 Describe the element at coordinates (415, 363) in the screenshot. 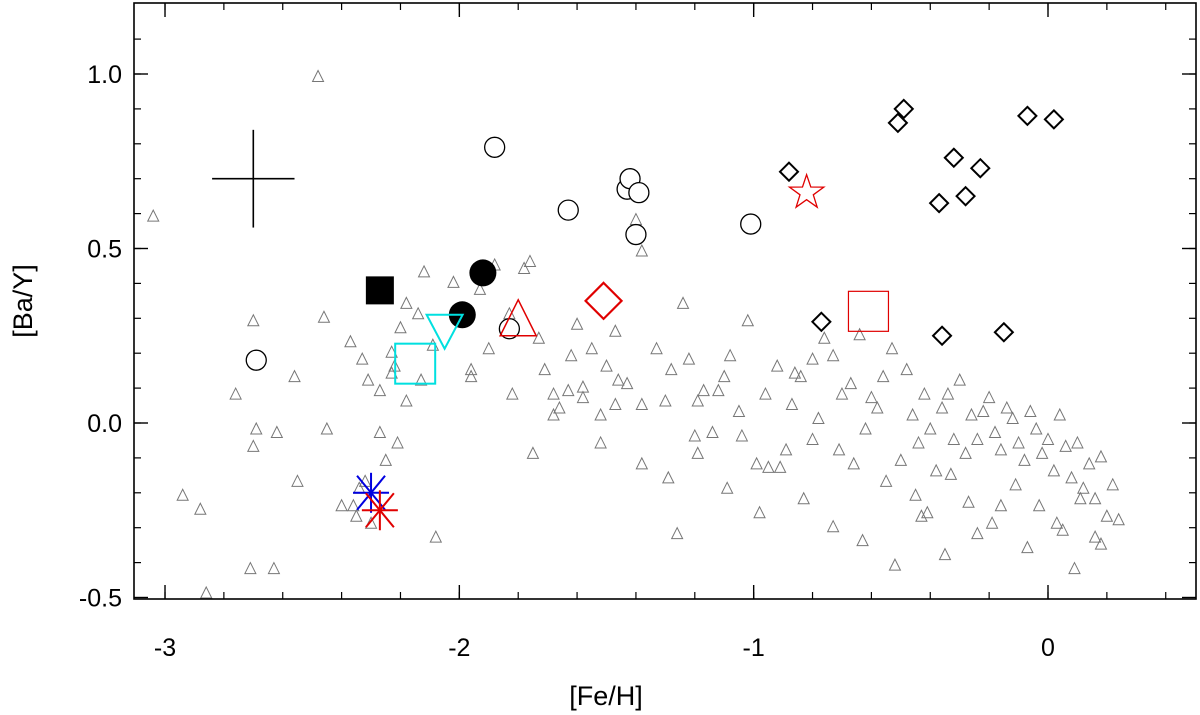

I see `cyan-square-point` at that location.